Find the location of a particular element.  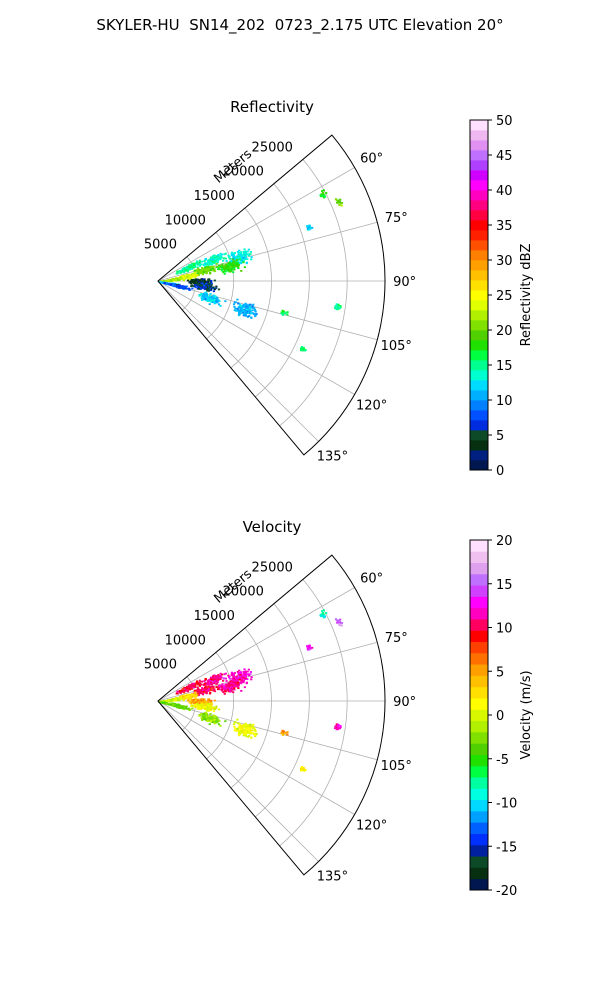

radial-grid-ring is located at coordinates (282, 710).